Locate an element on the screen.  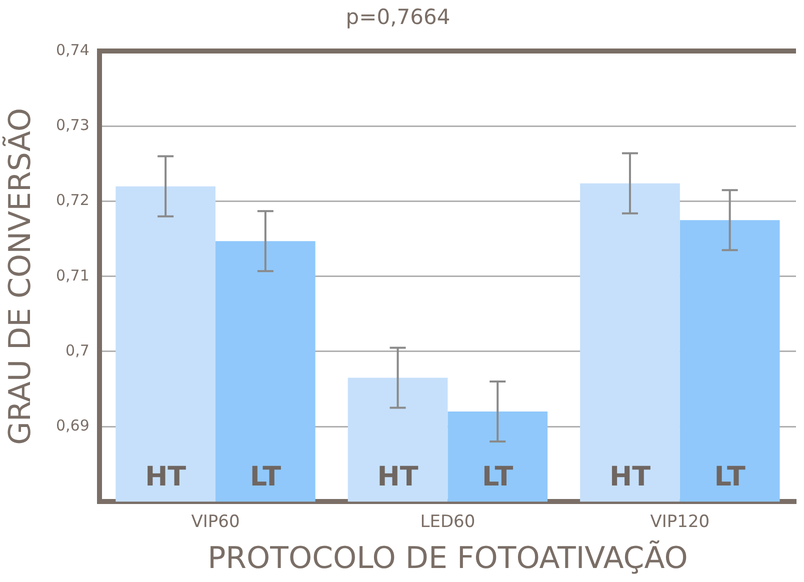
y-tick-label: 0,73 is located at coordinates (73, 125).